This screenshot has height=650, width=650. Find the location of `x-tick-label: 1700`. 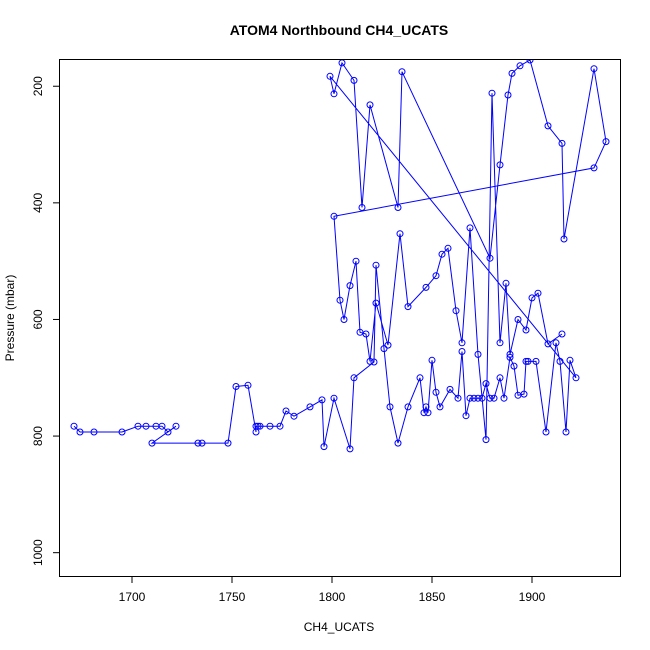

x-tick-label: 1700 is located at coordinates (132, 597).